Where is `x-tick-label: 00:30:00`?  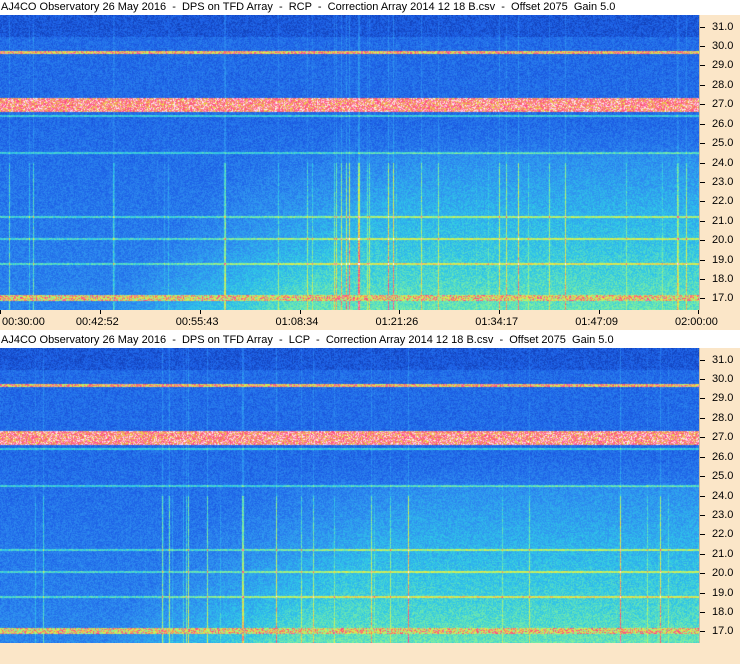 x-tick-label: 00:30:00 is located at coordinates (23, 322).